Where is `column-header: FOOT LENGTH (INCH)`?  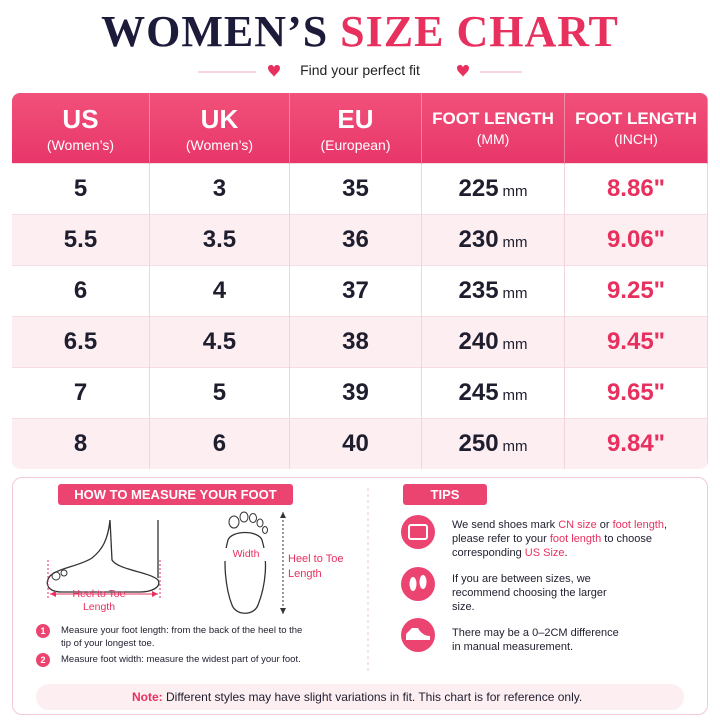 column-header: FOOT LENGTH (INCH) is located at coordinates (636, 128).